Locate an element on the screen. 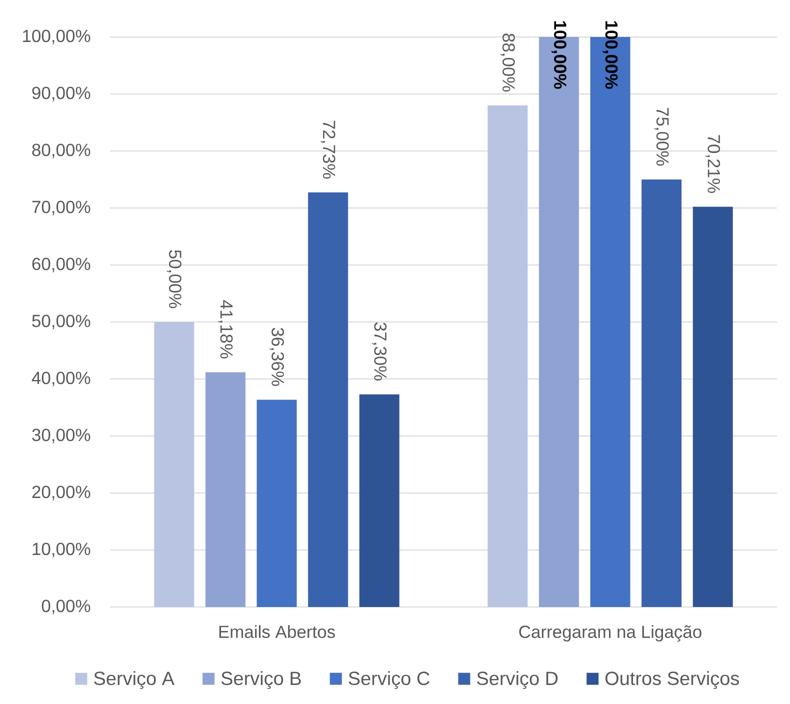 The width and height of the screenshot is (790, 704). legend-label: Serviço A is located at coordinates (134, 680).